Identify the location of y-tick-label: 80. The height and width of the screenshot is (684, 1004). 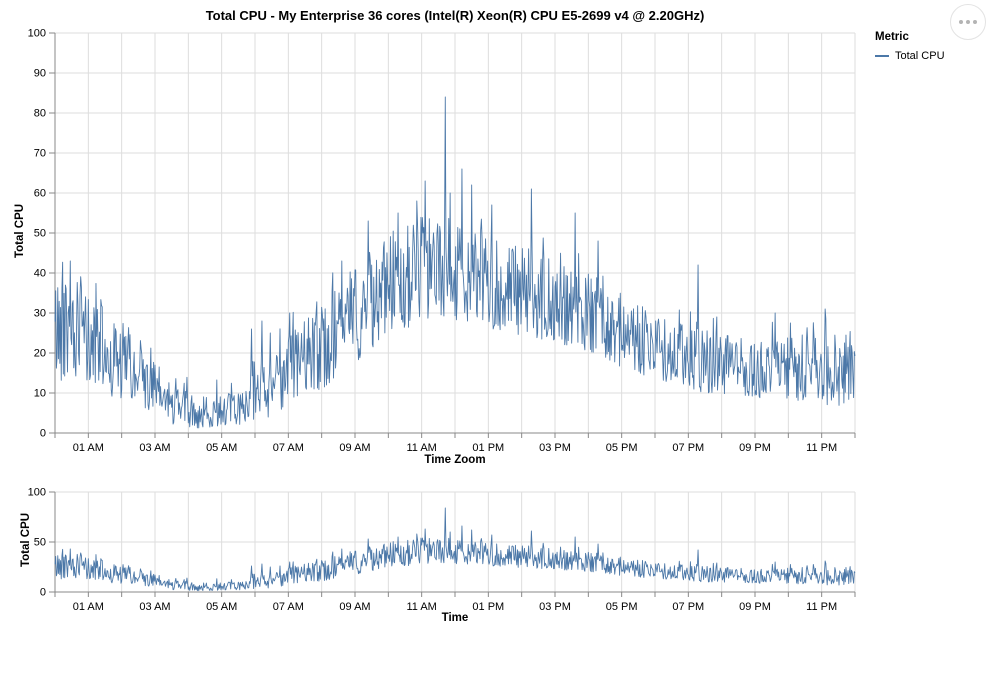
(40, 114).